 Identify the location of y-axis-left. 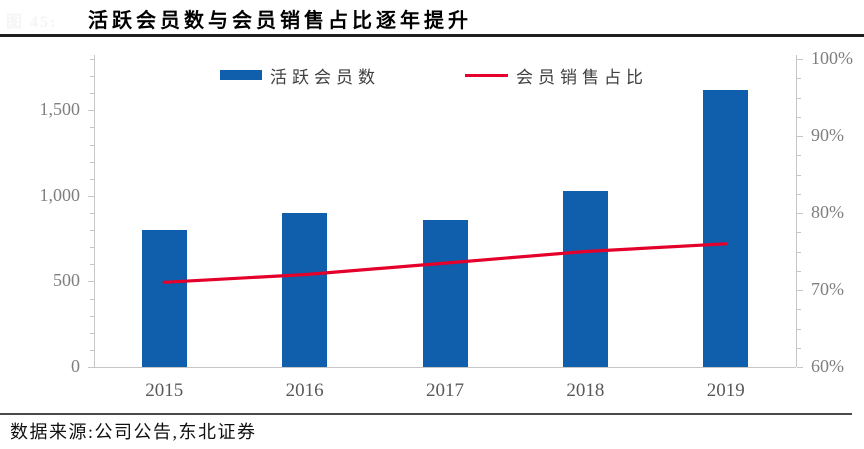
(94, 211).